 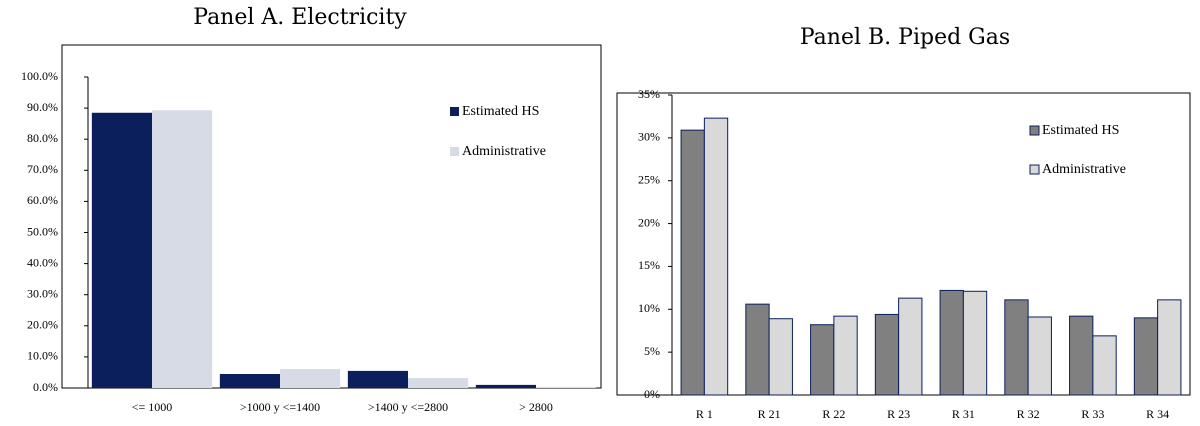 What do you see at coordinates (42, 169) in the screenshot?
I see `y-tick-label: 70.0%` at bounding box center [42, 169].